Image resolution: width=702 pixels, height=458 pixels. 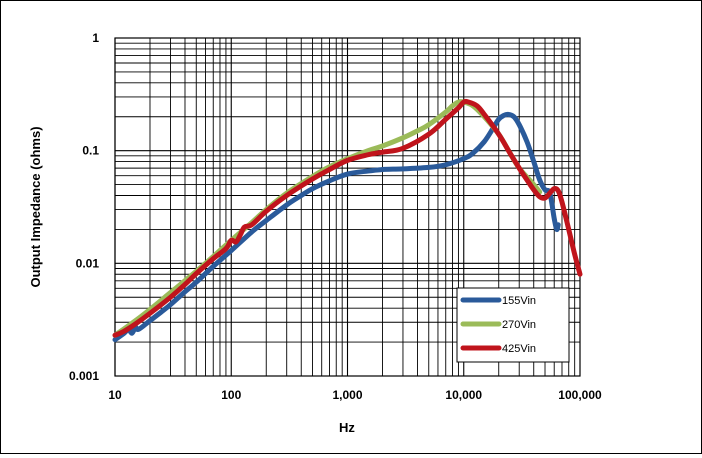 What do you see at coordinates (88, 263) in the screenshot?
I see `y-tick-label: 0.01` at bounding box center [88, 263].